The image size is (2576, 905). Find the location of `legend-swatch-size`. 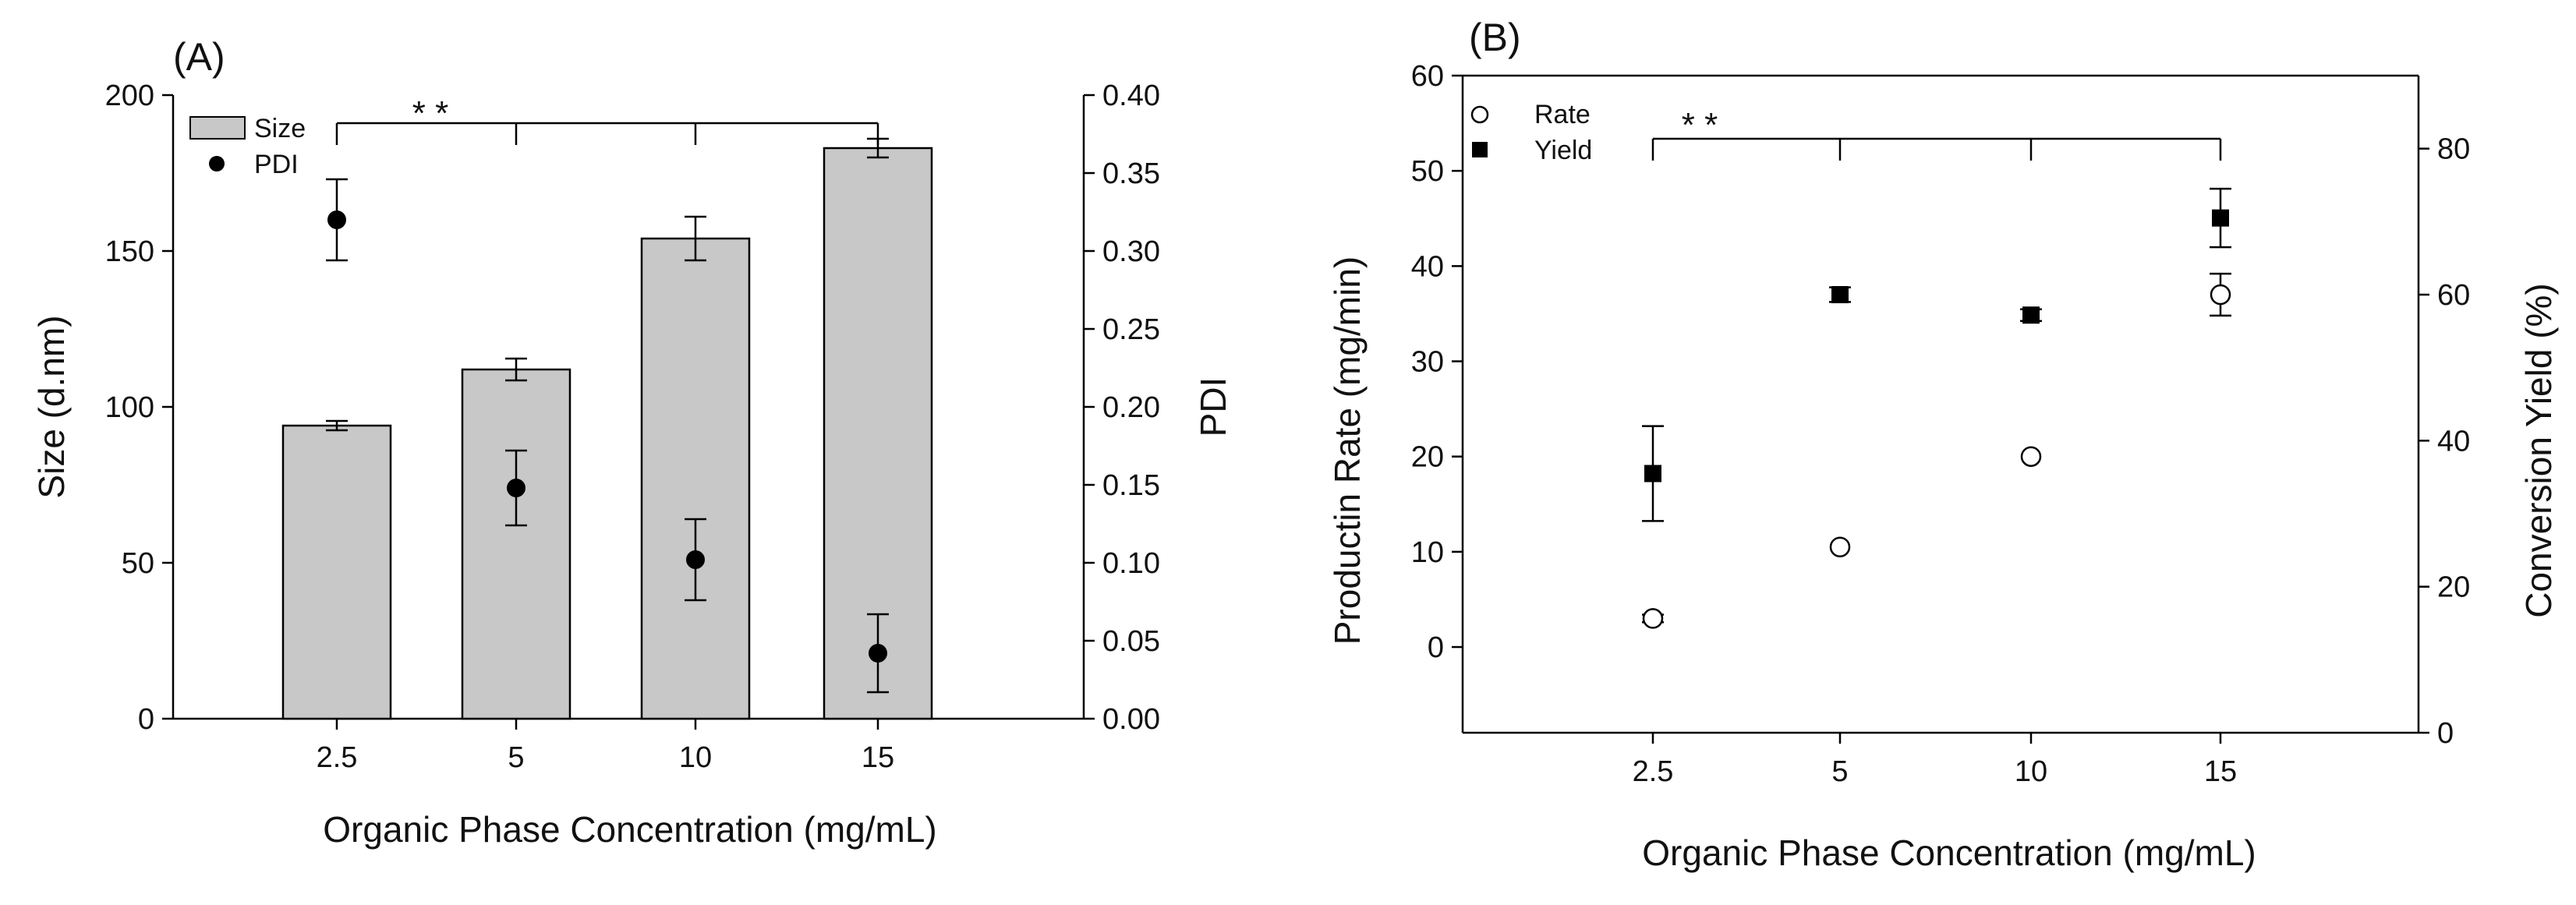

legend-swatch-size is located at coordinates (217, 128).